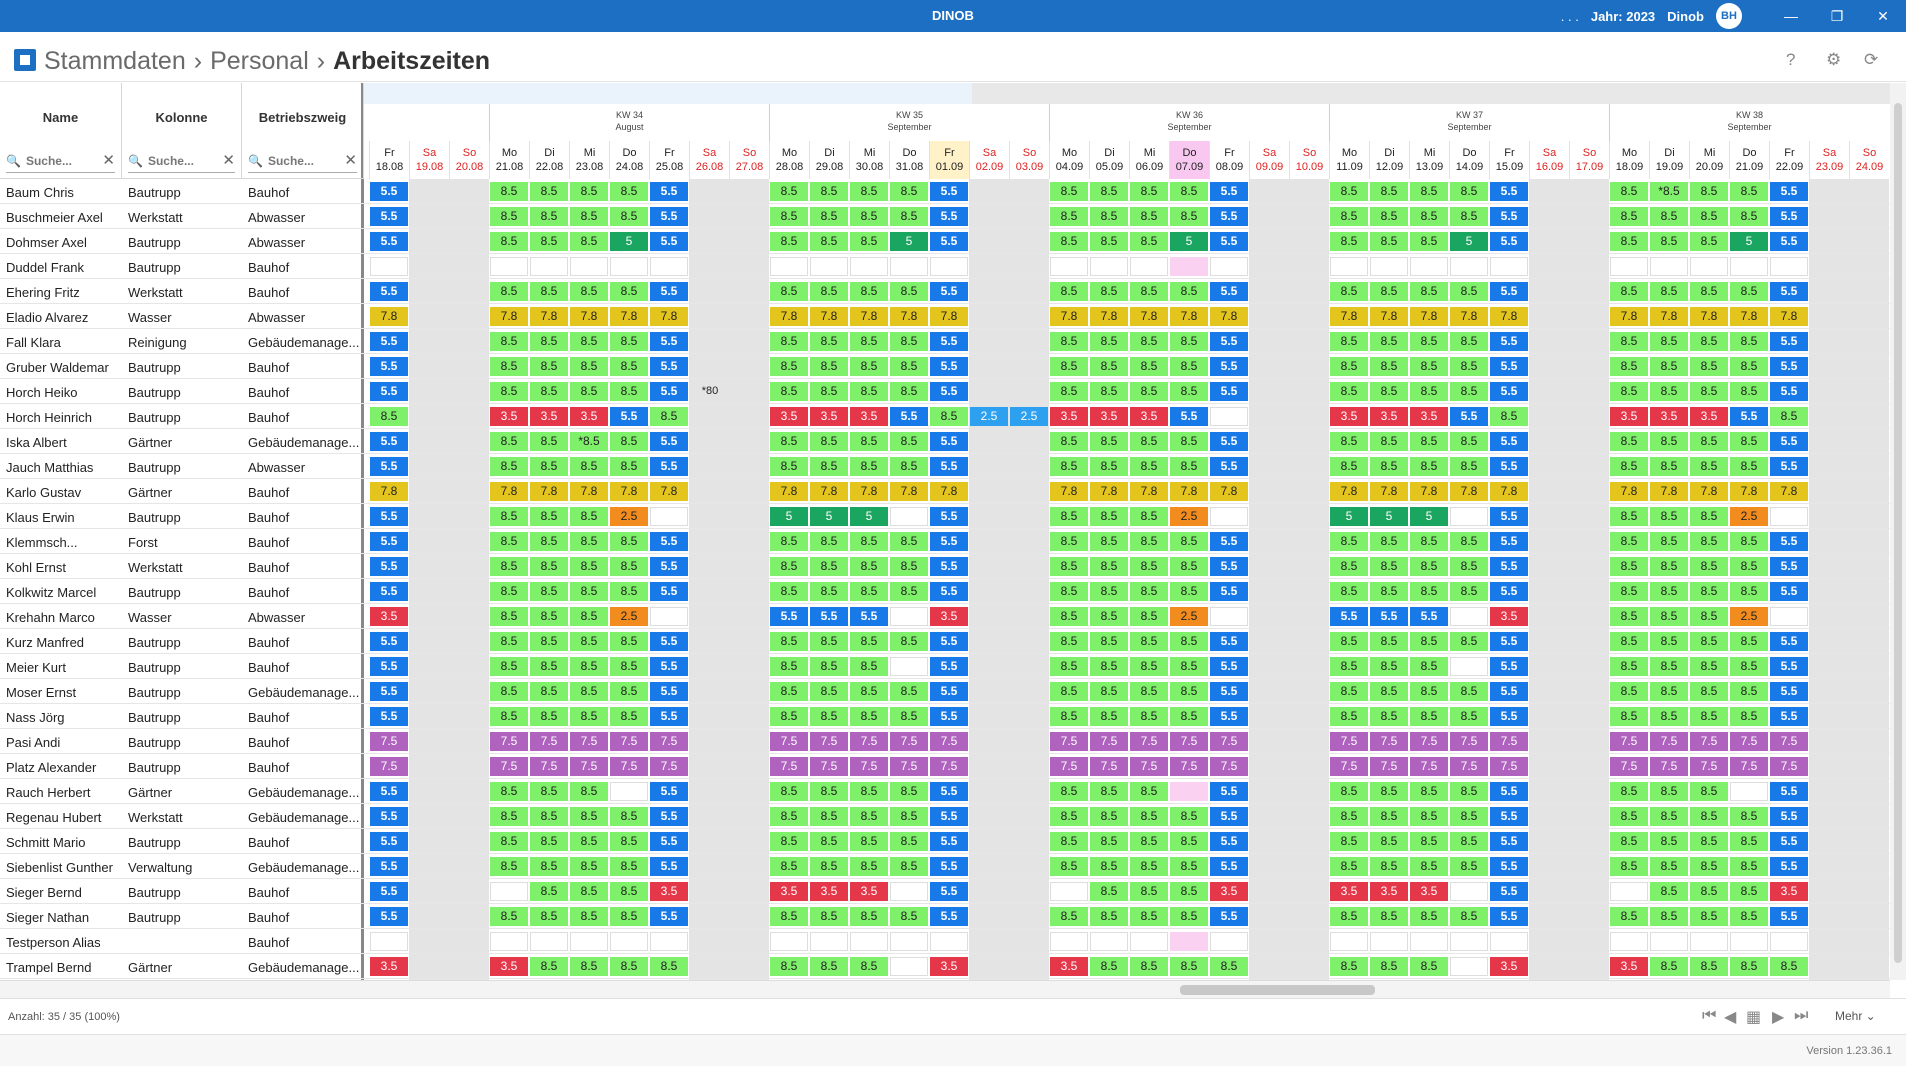 Image resolution: width=1906 pixels, height=1066 pixels. I want to click on day-header: So 27.08, so click(749, 160).